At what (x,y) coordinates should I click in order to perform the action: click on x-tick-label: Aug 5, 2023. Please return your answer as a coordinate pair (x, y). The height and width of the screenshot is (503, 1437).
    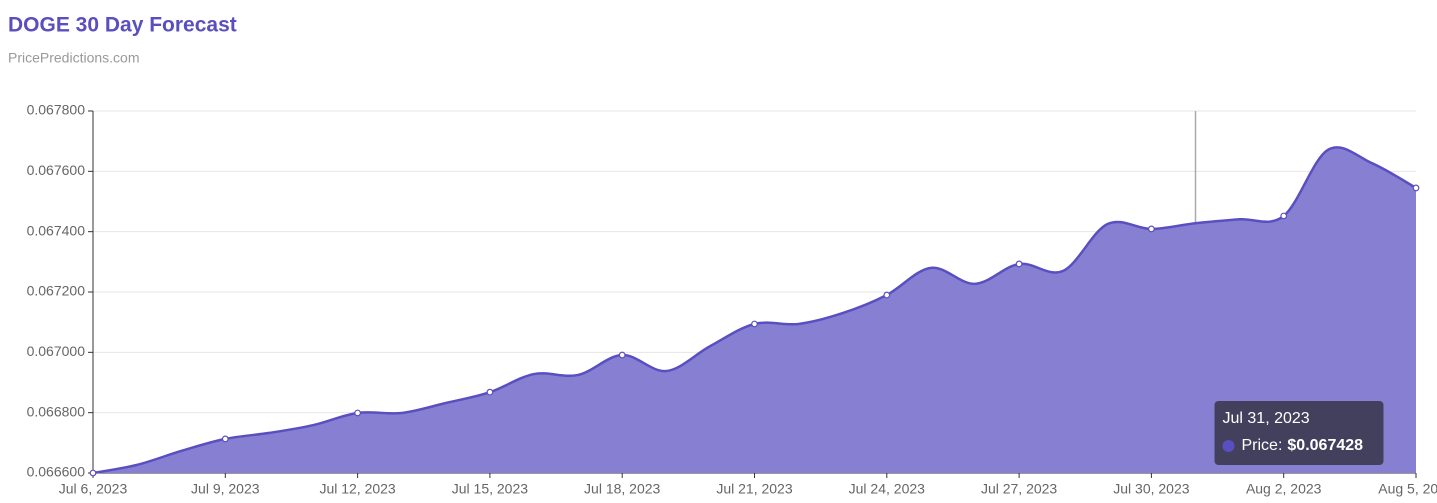
    Looking at the image, I should click on (1407, 489).